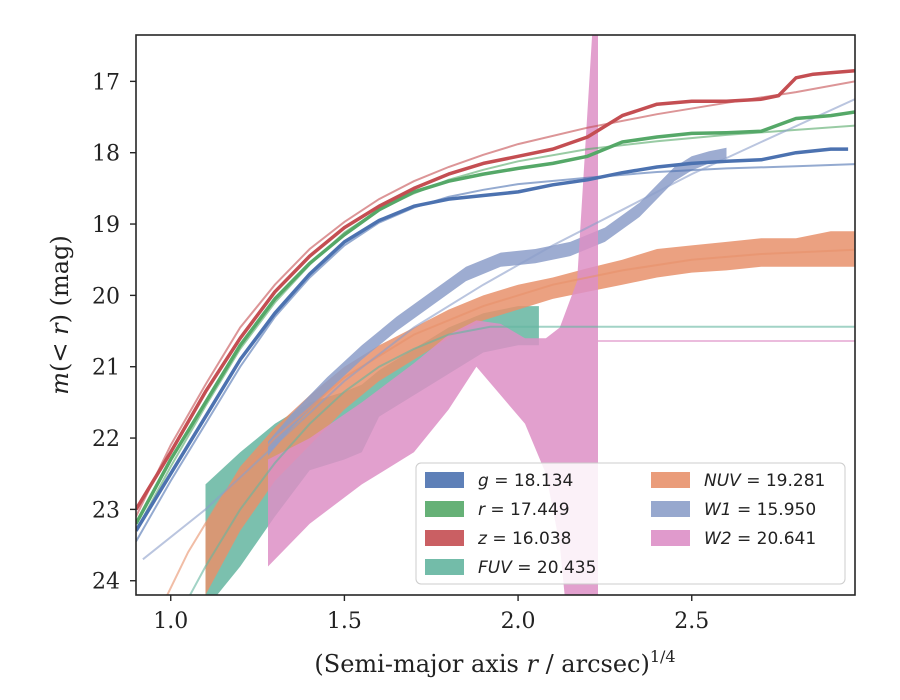  Describe the element at coordinates (170, 621) in the screenshot. I see `x-tick-label: 1.0` at that location.